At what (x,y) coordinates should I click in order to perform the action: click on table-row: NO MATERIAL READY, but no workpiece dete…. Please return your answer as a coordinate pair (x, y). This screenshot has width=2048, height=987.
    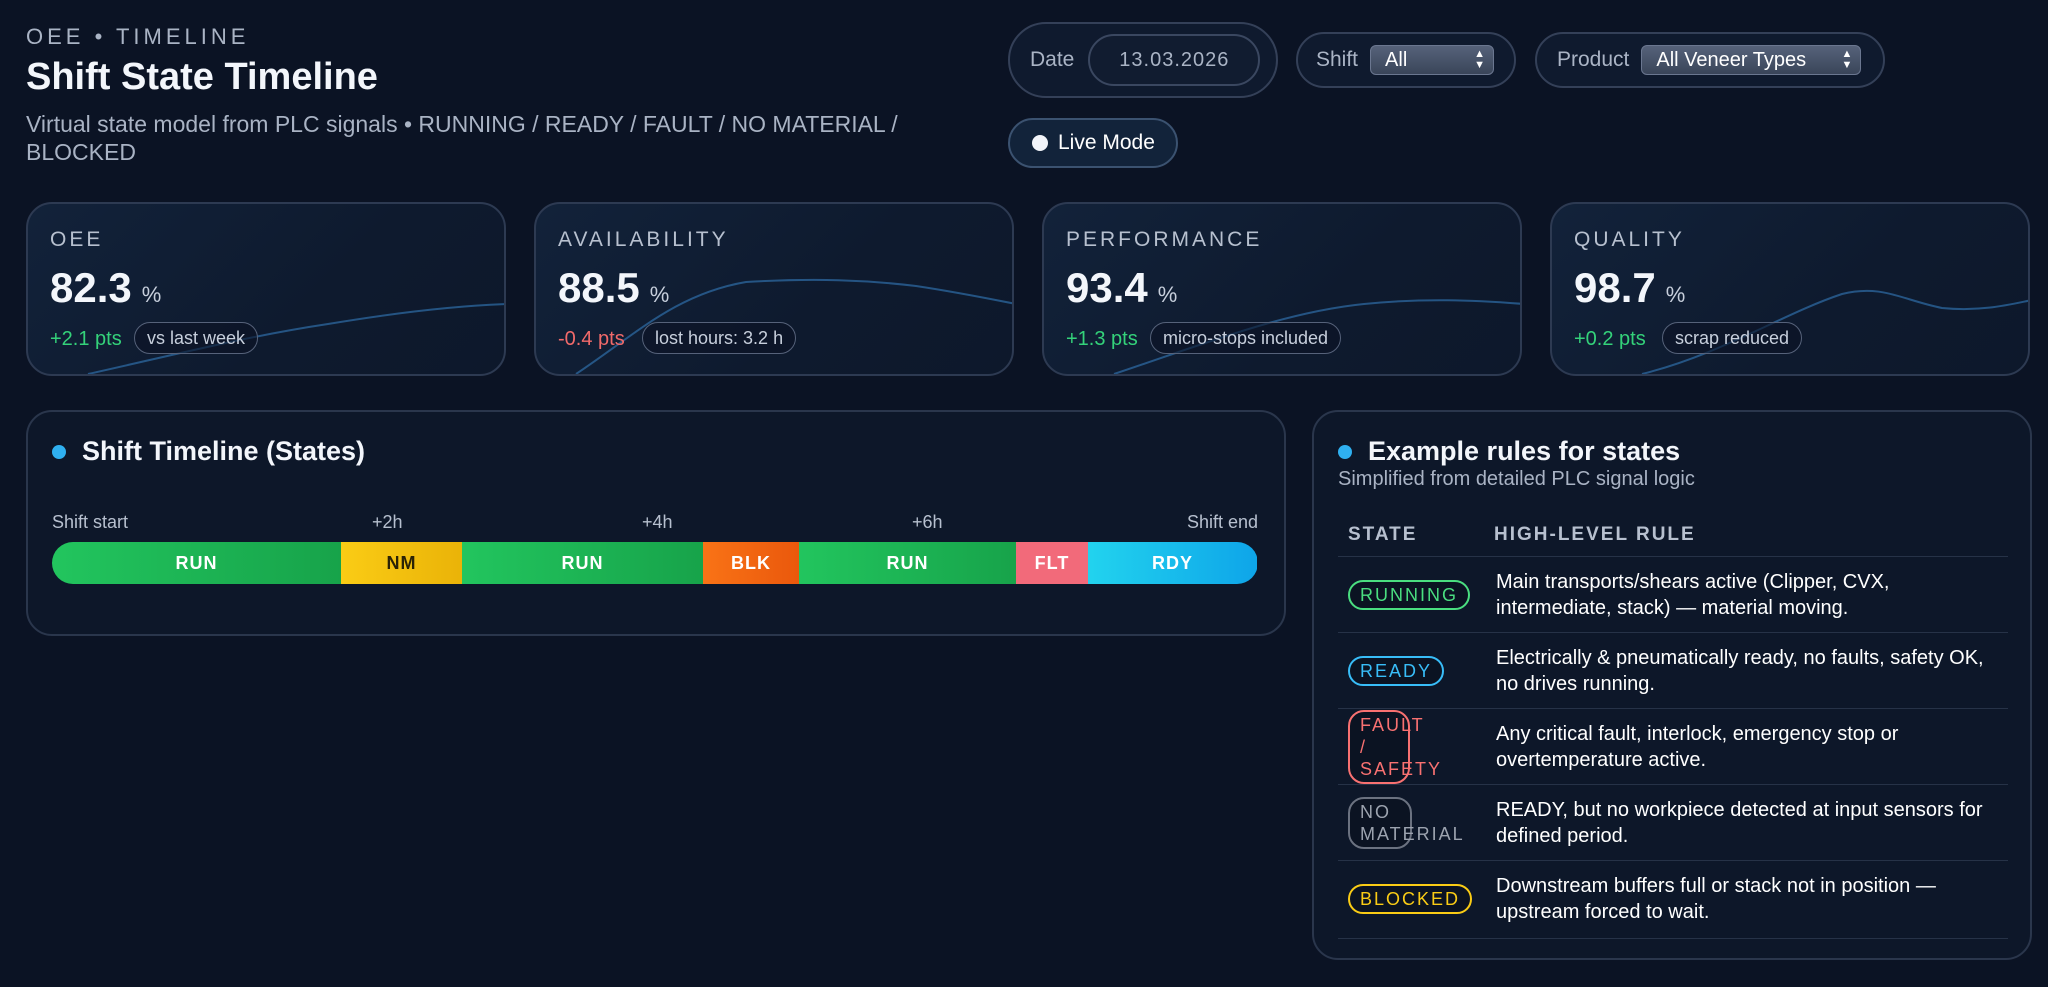
    Looking at the image, I should click on (1673, 822).